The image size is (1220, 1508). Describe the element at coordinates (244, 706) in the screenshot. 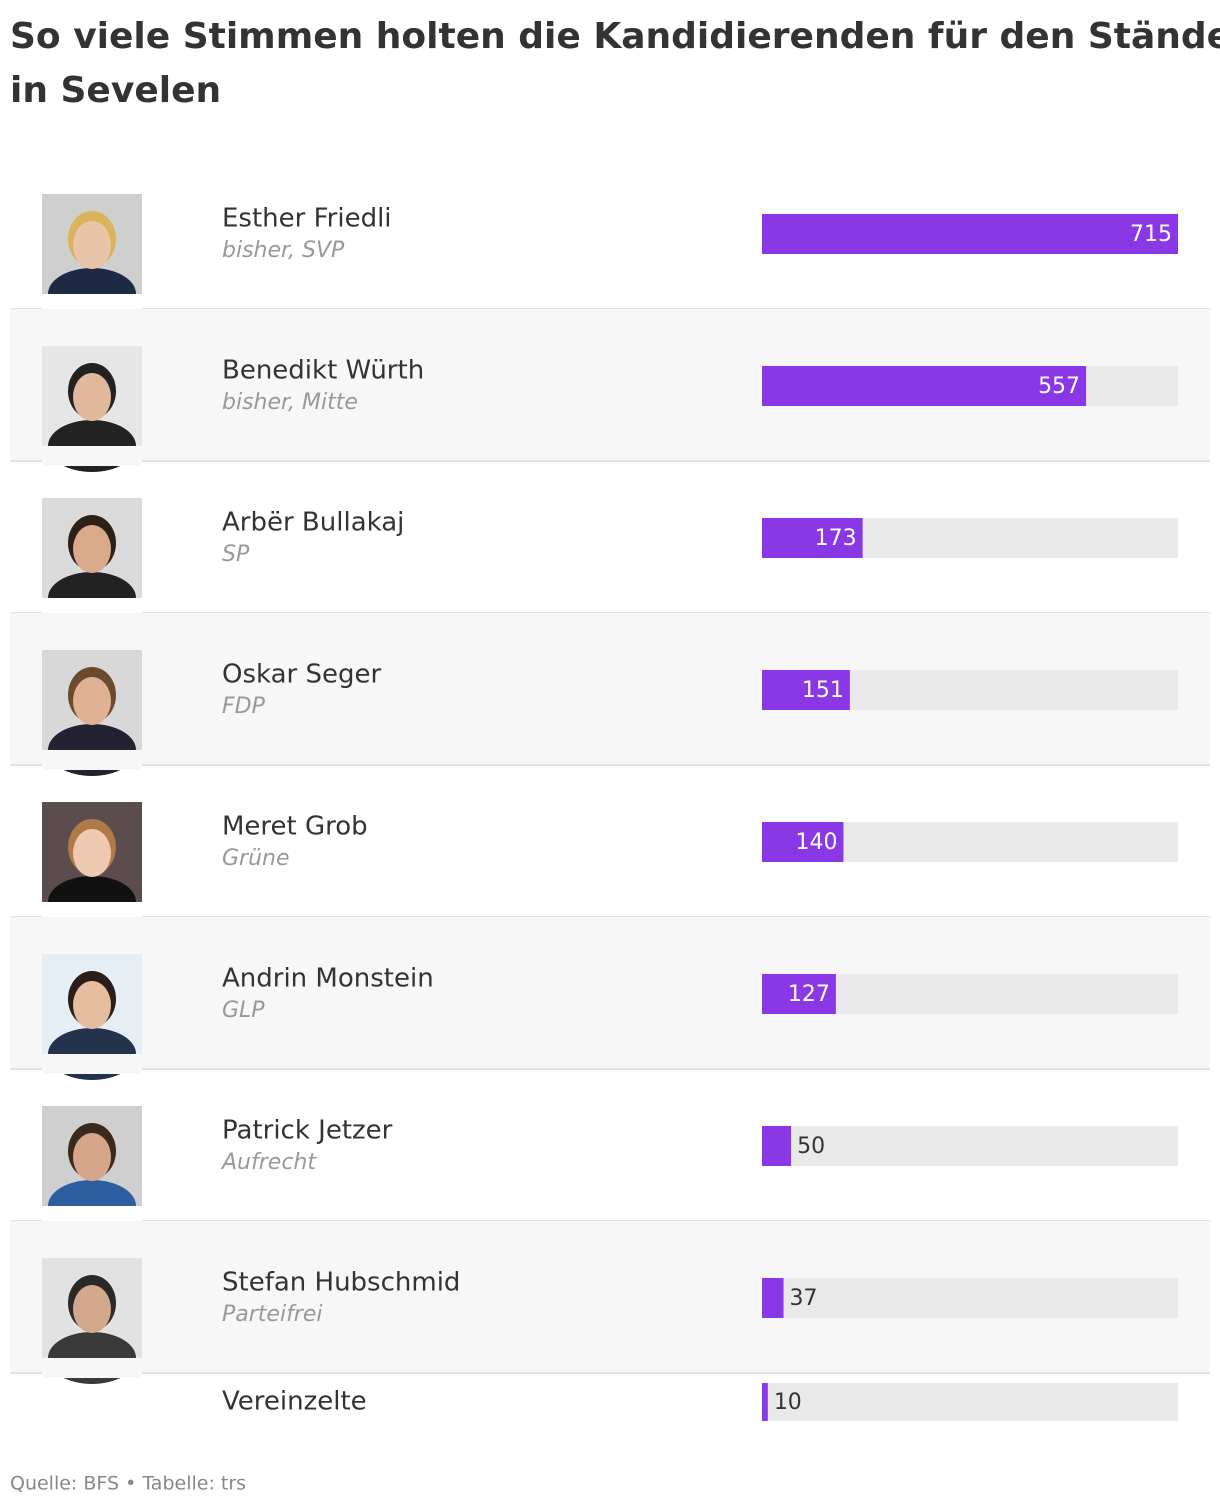

I see `candidate-note: FDP` at that location.